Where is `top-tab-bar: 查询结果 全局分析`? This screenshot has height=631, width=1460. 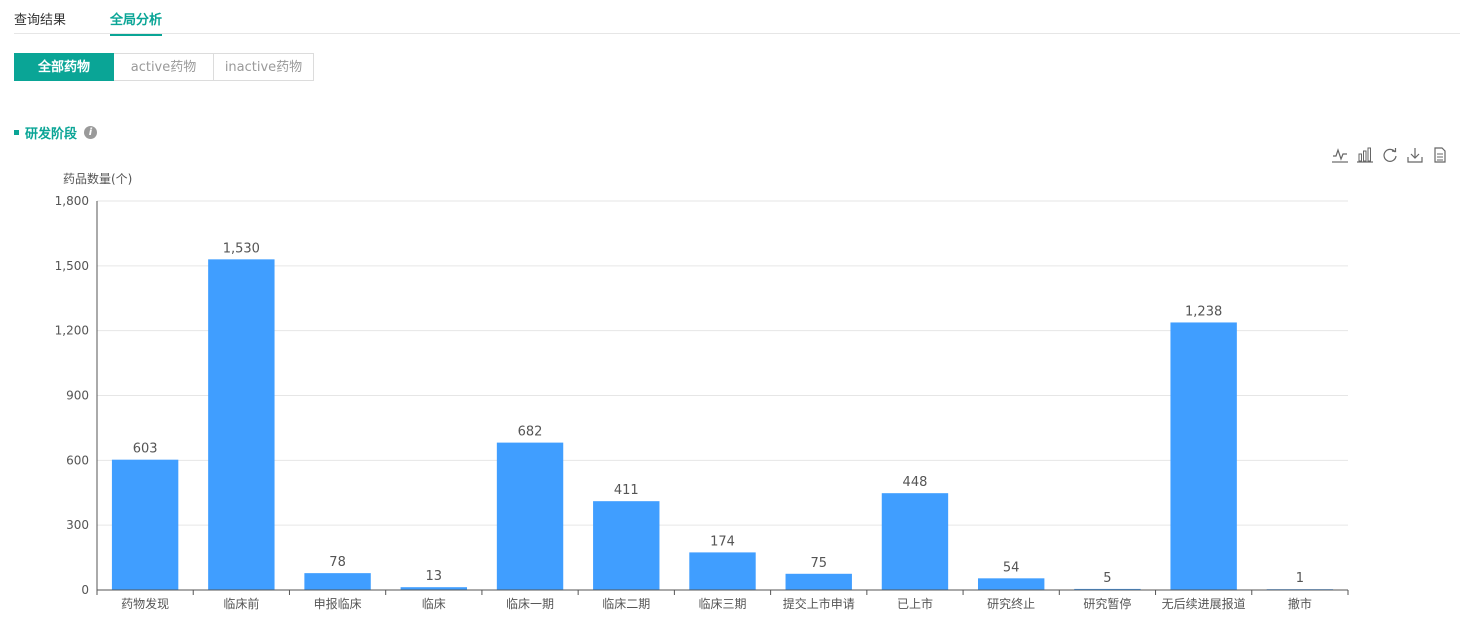 top-tab-bar: 查询结果 全局分析 is located at coordinates (737, 18).